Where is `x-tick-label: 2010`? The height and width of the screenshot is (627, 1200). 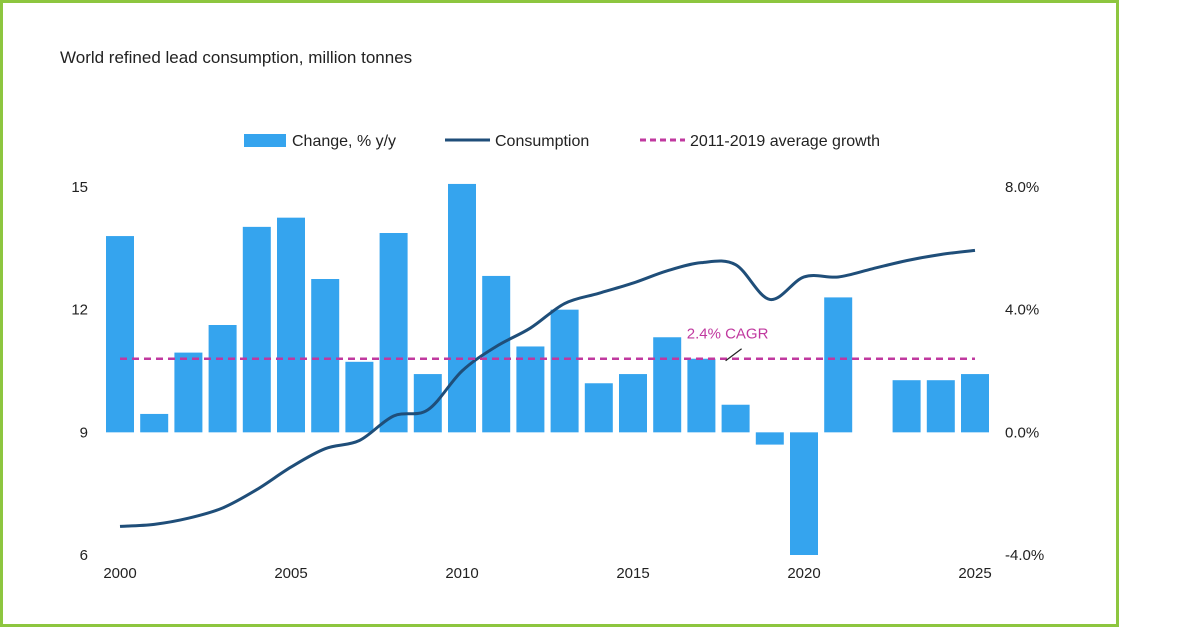 x-tick-label: 2010 is located at coordinates (461, 573).